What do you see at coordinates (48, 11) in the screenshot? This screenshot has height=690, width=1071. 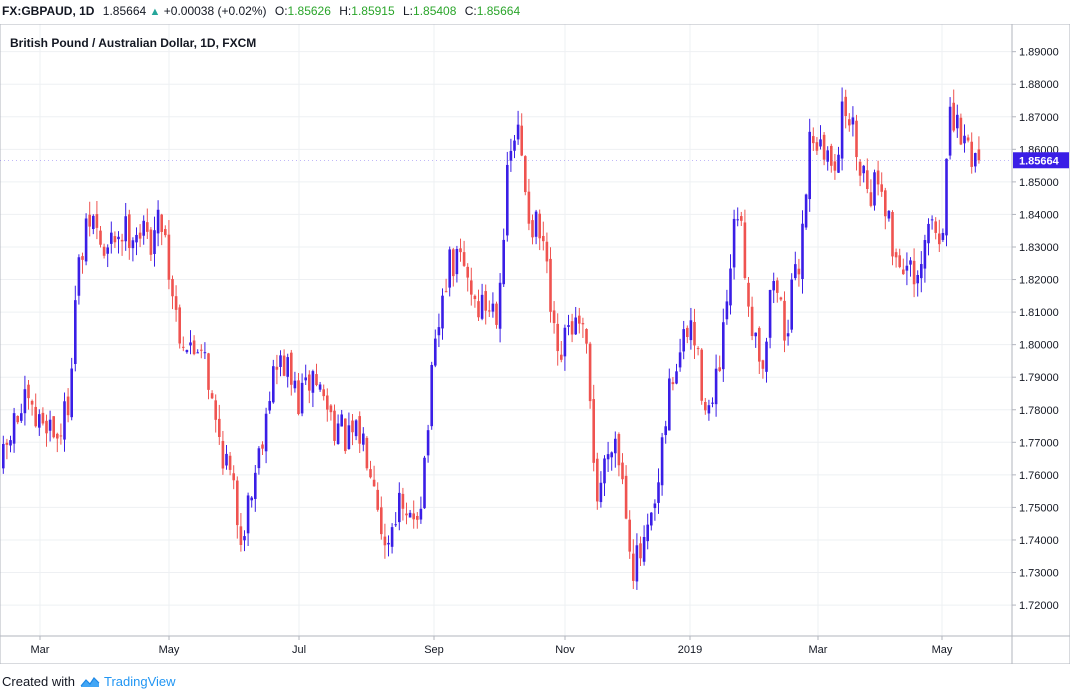 I see `symbol-name: FX:GBPAUD, 1D` at bounding box center [48, 11].